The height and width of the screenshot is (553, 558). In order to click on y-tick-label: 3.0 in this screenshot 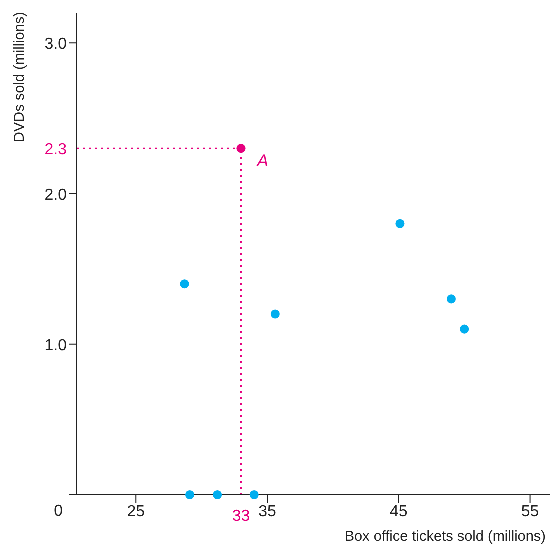, I will do `click(56, 45)`.